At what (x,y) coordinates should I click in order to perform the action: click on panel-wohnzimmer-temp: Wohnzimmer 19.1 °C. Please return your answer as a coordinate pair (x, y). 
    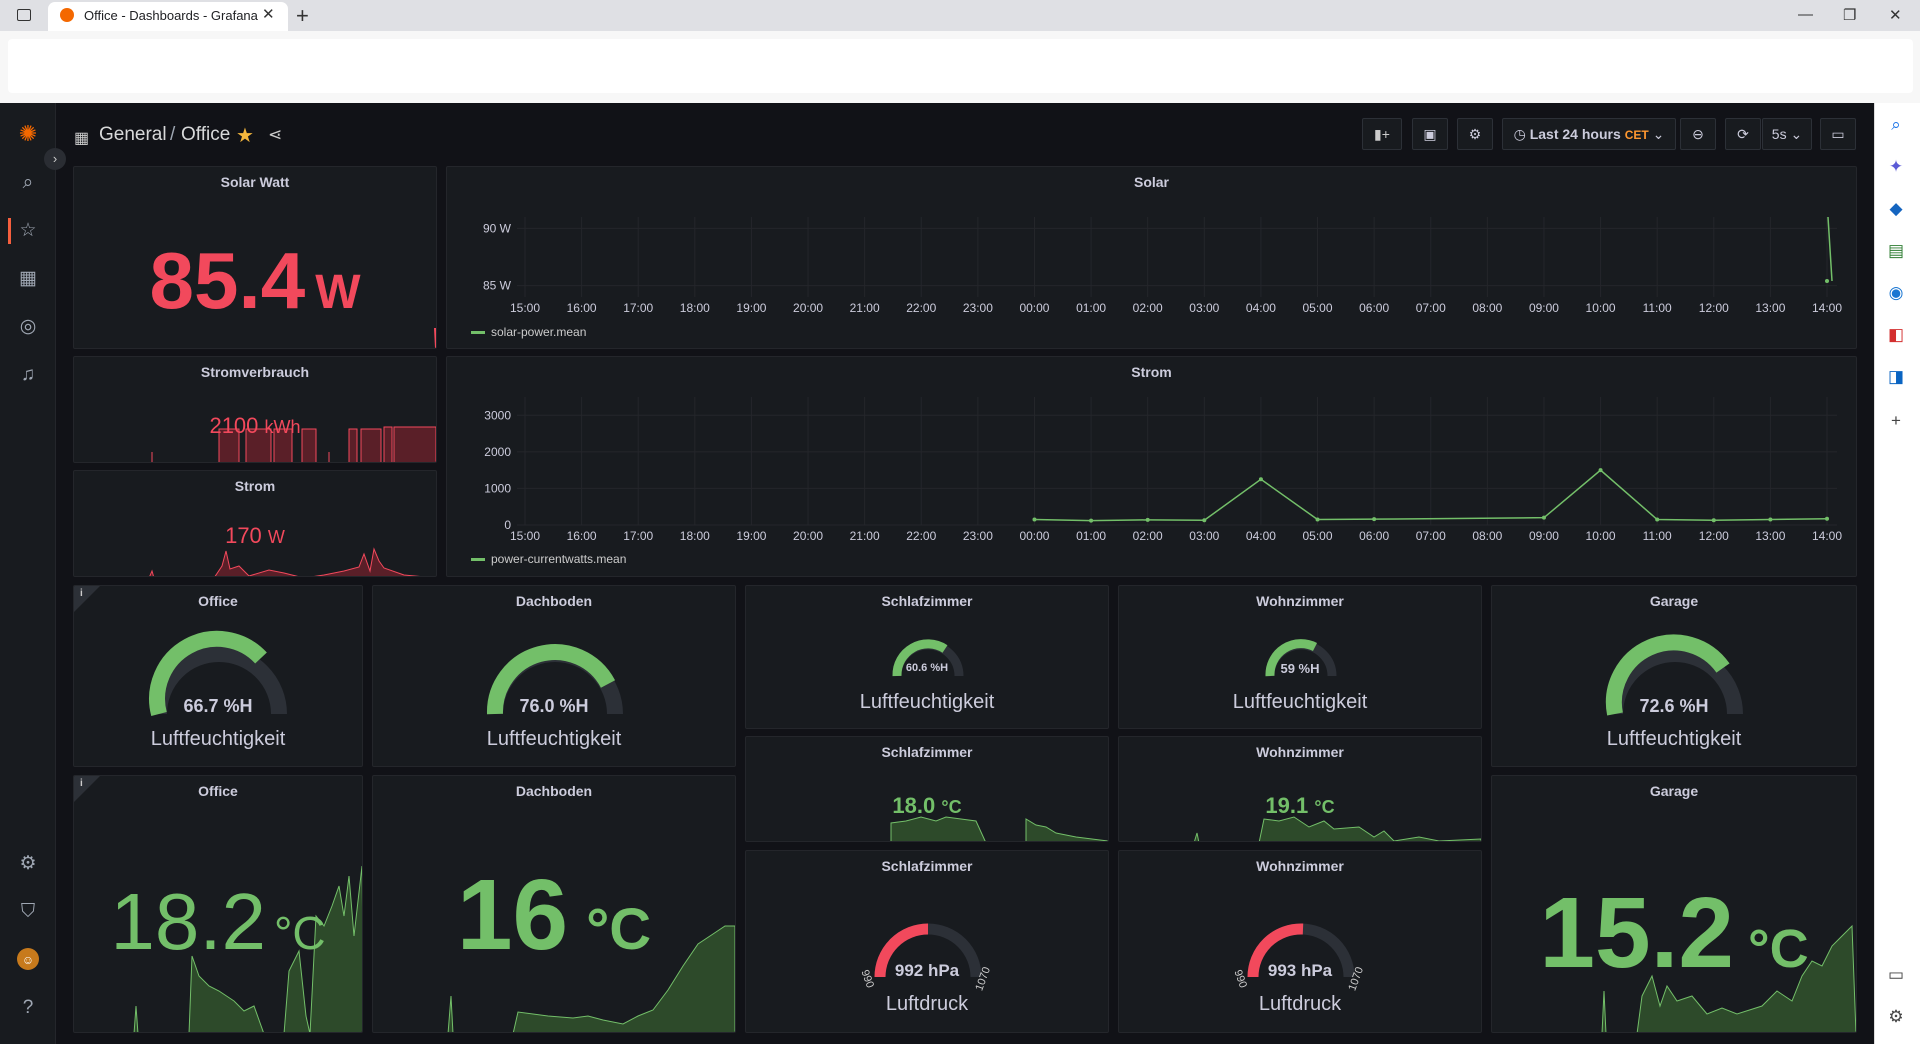
    Looking at the image, I should click on (1300, 789).